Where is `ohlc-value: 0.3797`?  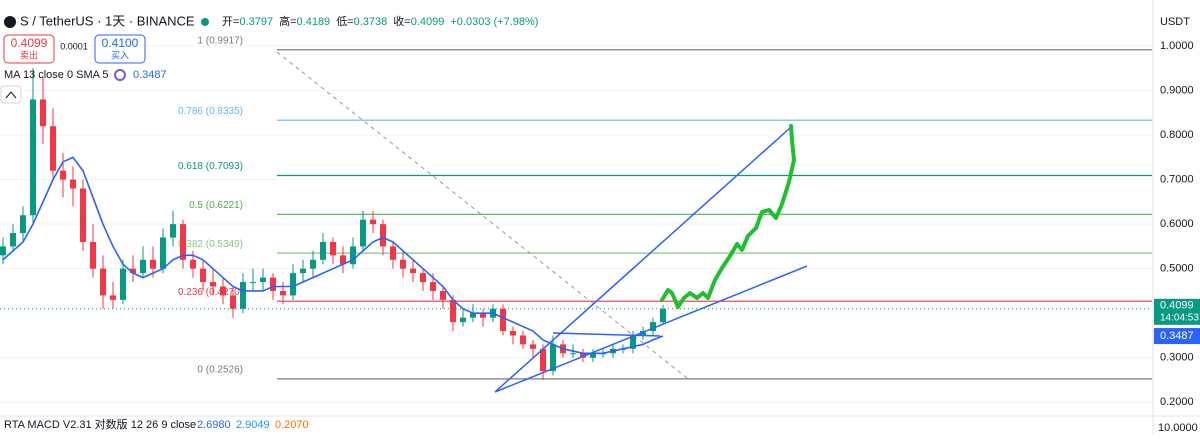
ohlc-value: 0.3797 is located at coordinates (256, 22).